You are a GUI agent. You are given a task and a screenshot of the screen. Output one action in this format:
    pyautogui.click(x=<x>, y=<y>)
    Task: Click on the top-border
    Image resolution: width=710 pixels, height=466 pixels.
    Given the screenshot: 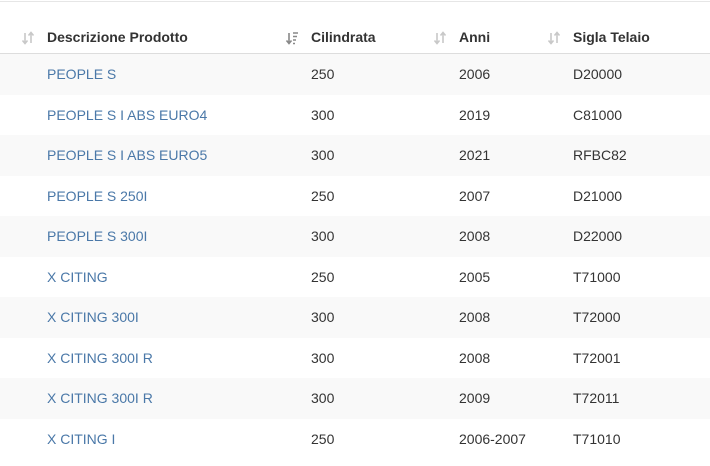 What is the action you would take?
    pyautogui.click(x=355, y=1)
    